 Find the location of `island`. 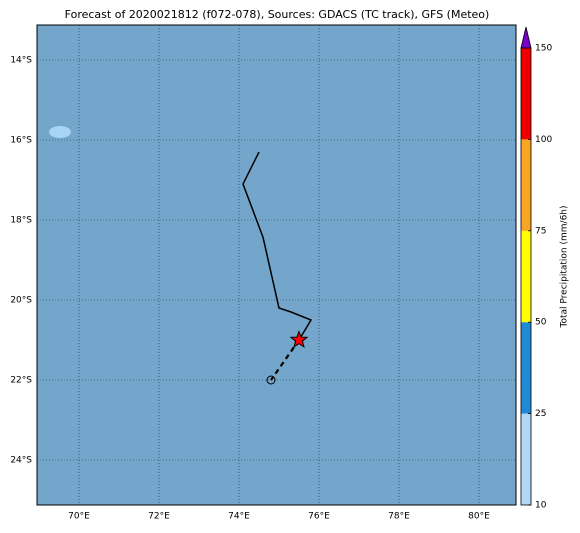

island is located at coordinates (60, 132).